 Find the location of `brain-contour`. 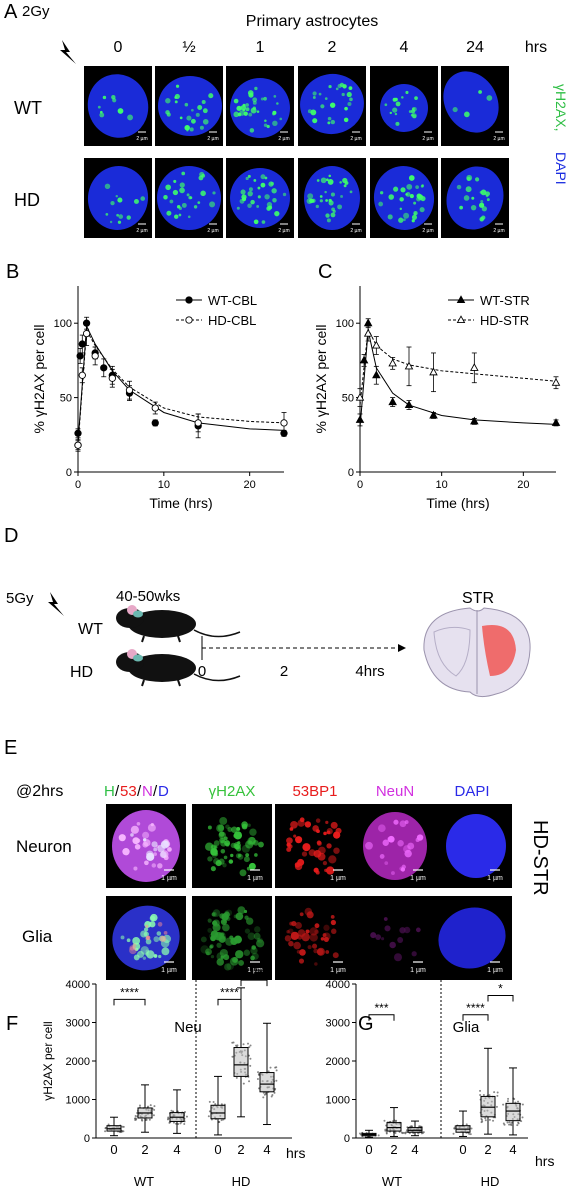

brain-contour is located at coordinates (452, 651).